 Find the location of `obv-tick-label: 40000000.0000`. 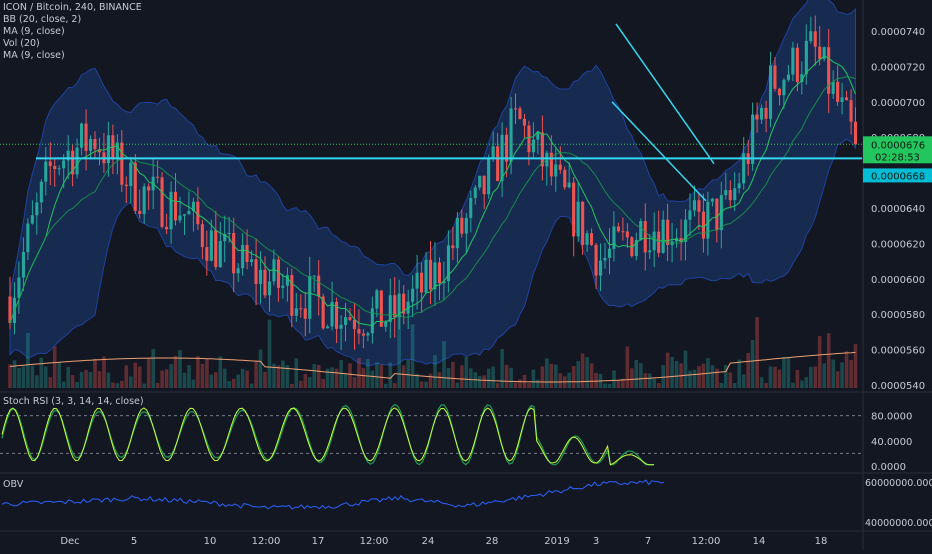

obv-tick-label: 40000000.0000 is located at coordinates (898, 523).